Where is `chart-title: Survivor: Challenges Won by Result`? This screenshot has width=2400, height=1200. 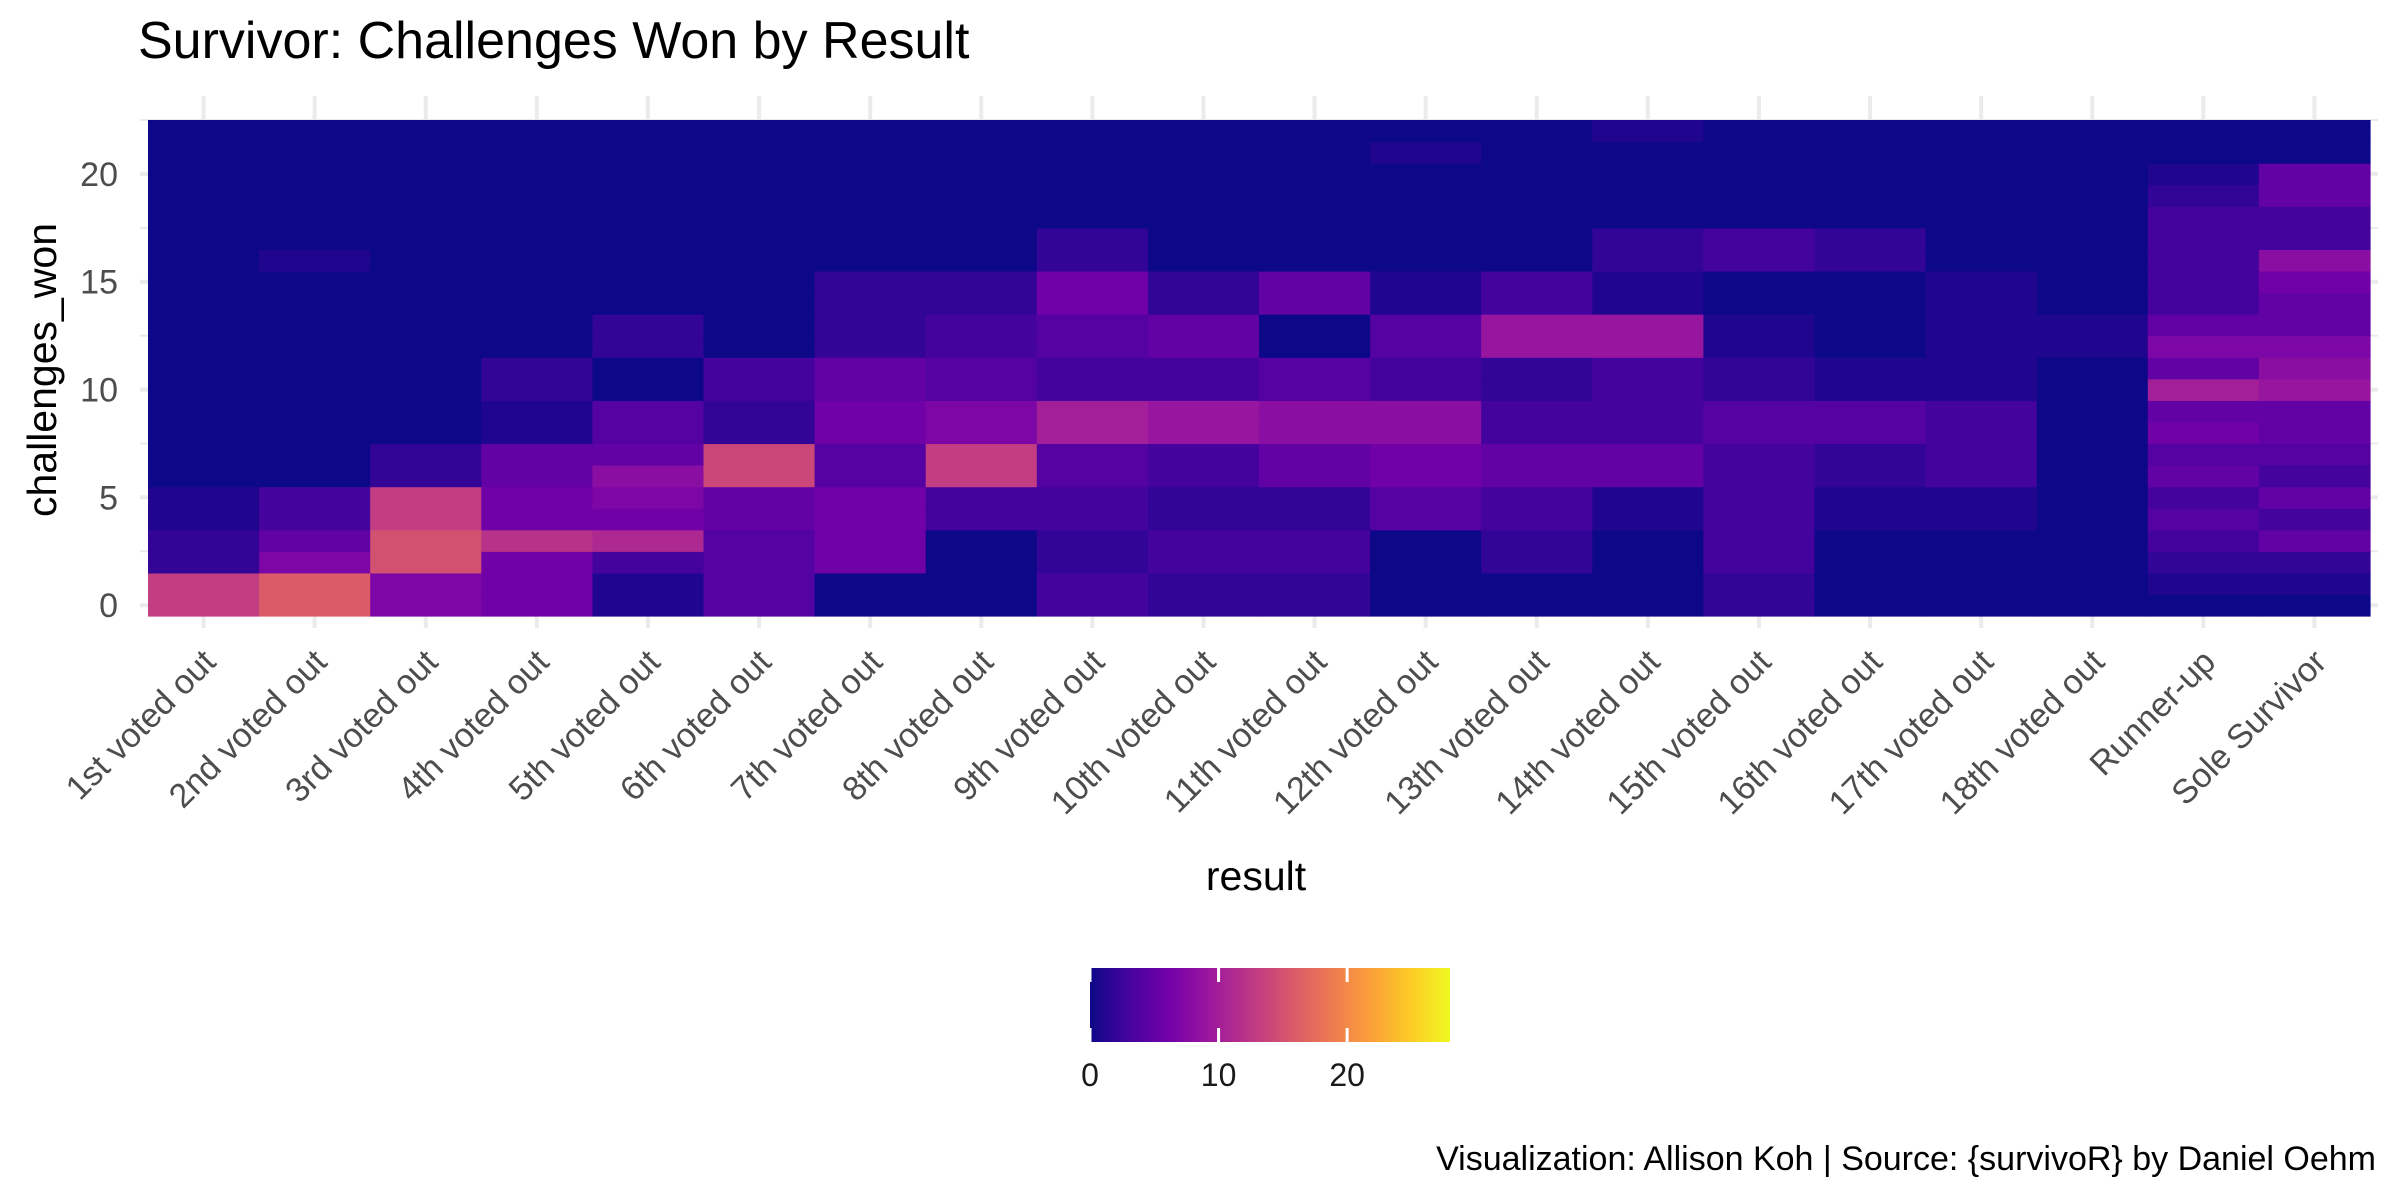
chart-title: Survivor: Challenges Won by Result is located at coordinates (554, 41).